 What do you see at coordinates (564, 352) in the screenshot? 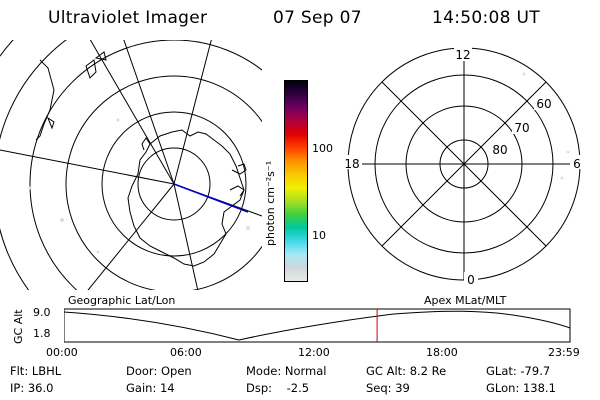
I see `time-tick-2359: 23:59` at bounding box center [564, 352].